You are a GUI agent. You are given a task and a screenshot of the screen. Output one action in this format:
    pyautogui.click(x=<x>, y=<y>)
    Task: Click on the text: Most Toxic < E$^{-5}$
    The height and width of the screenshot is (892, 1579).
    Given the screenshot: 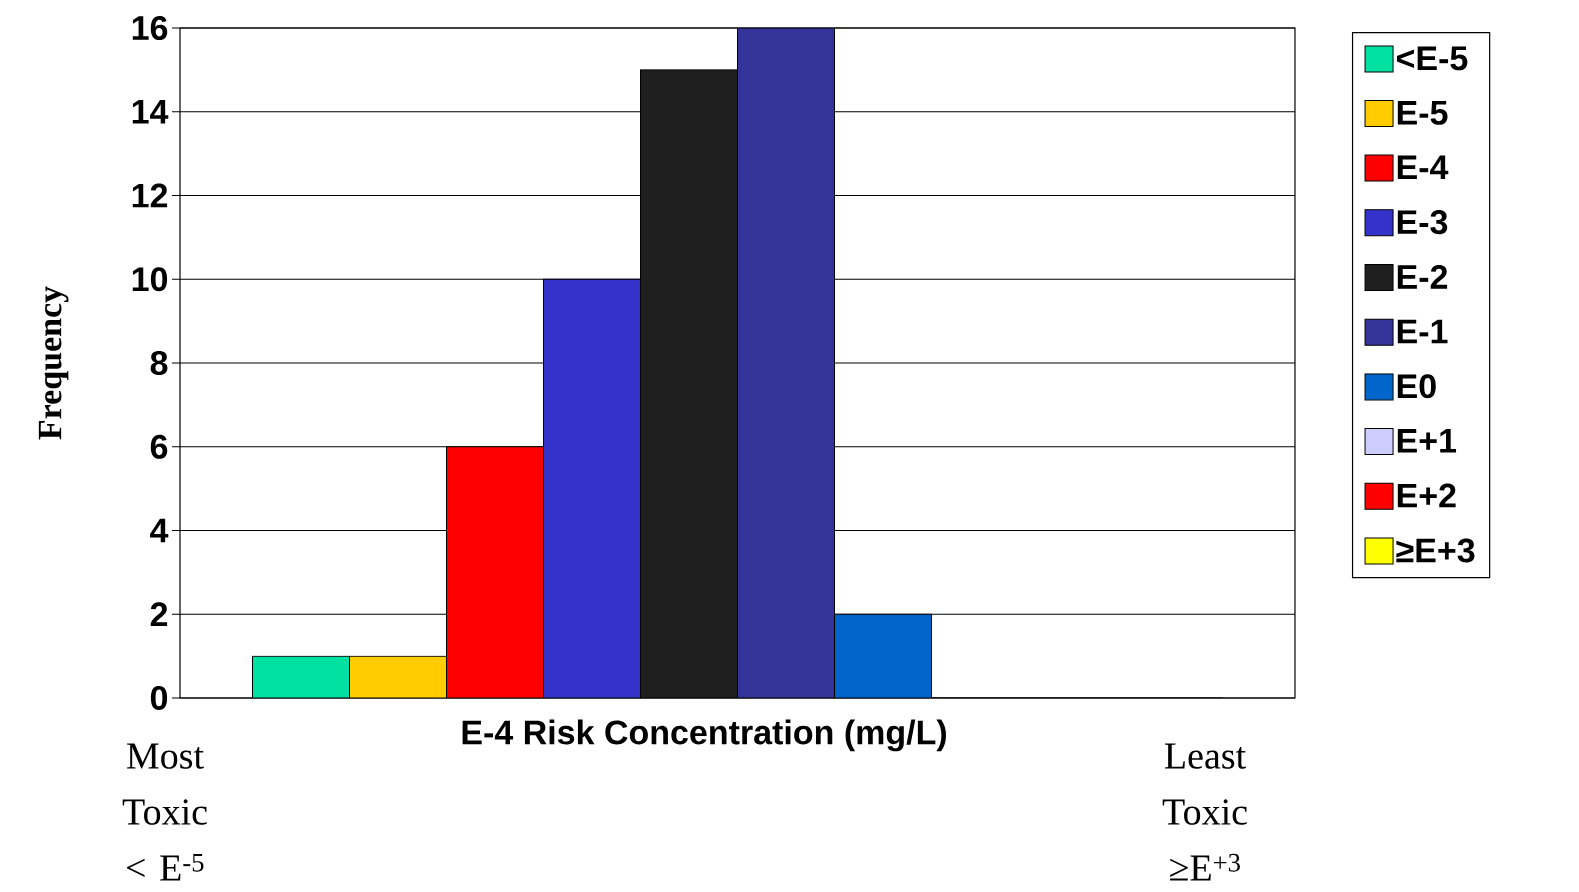 What is the action you would take?
    pyautogui.click(x=164, y=812)
    